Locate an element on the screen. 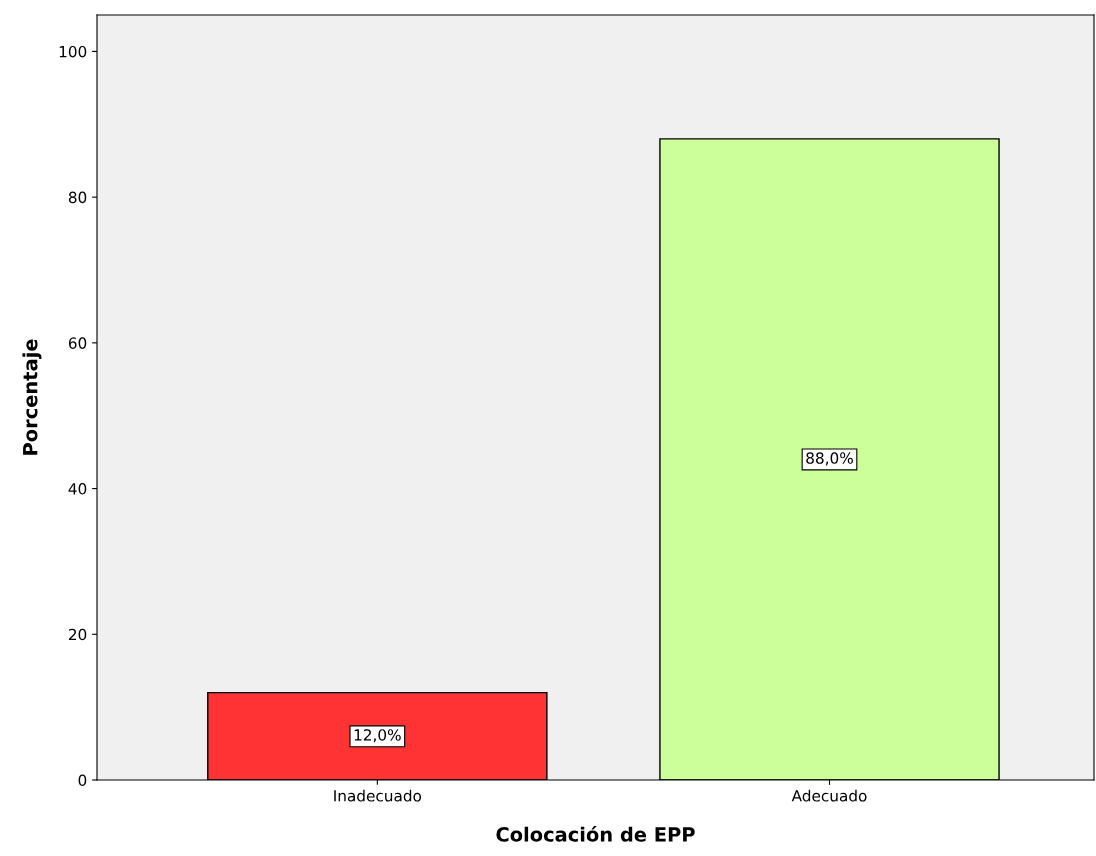 The width and height of the screenshot is (1096, 856). y-tick-label: 40 is located at coordinates (77, 489).